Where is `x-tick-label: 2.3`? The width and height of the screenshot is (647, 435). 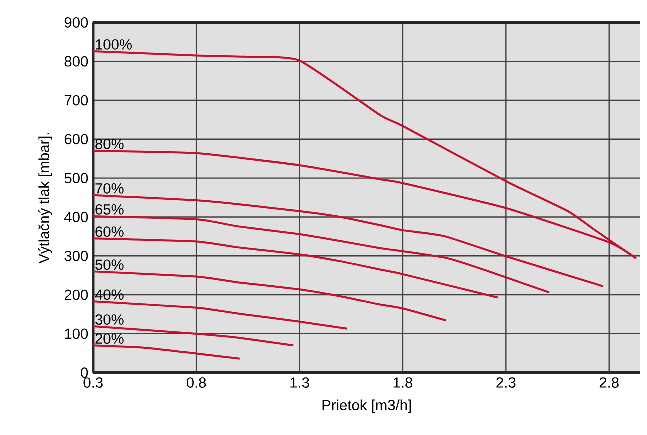 x-tick-label: 2.3 is located at coordinates (506, 383).